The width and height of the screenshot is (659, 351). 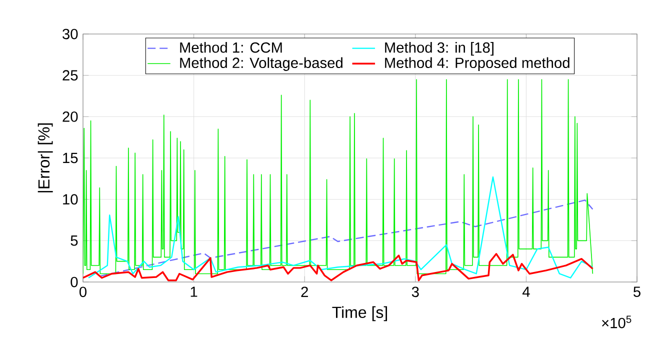 What do you see at coordinates (477, 64) in the screenshot?
I see `legend-label: Method 4: Proposed method` at bounding box center [477, 64].